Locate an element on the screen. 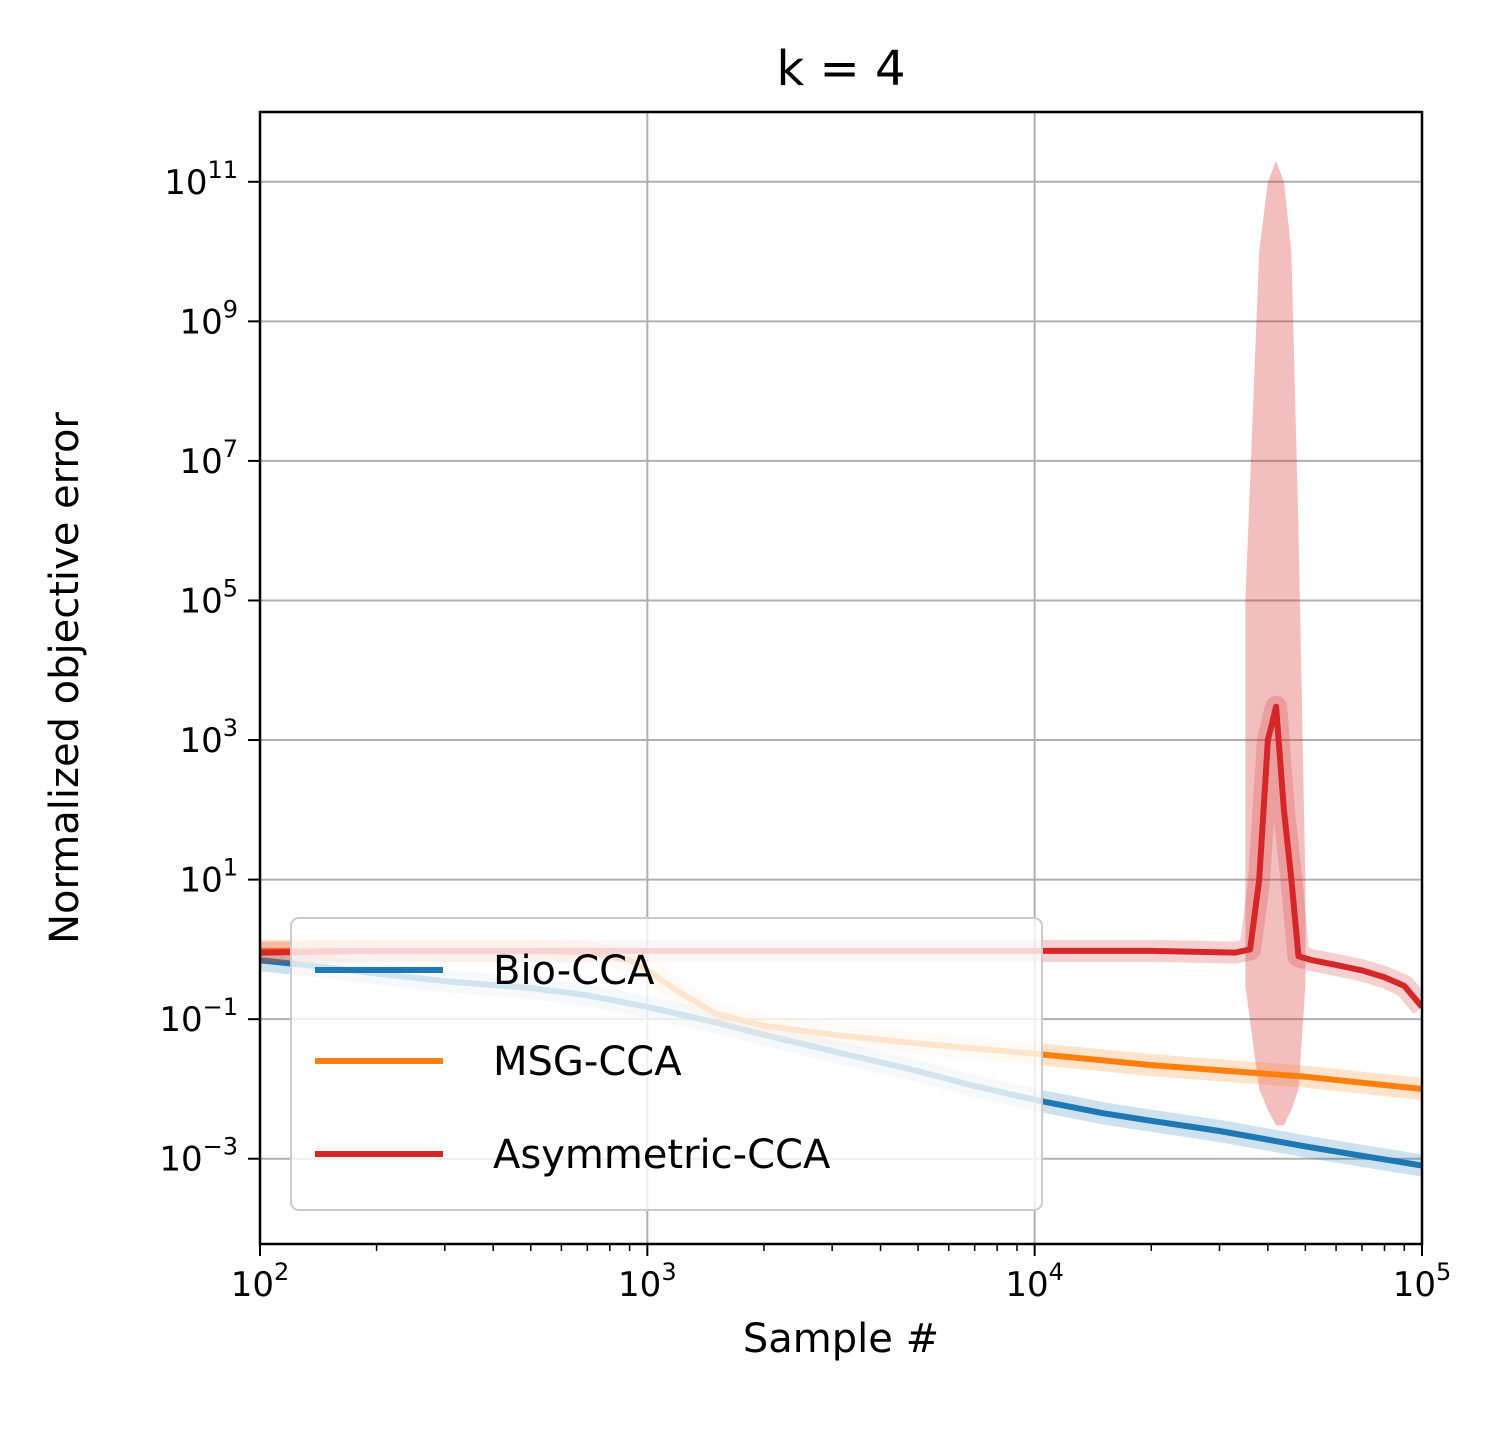 The width and height of the screenshot is (1498, 1433). legend-box is located at coordinates (666, 1064).